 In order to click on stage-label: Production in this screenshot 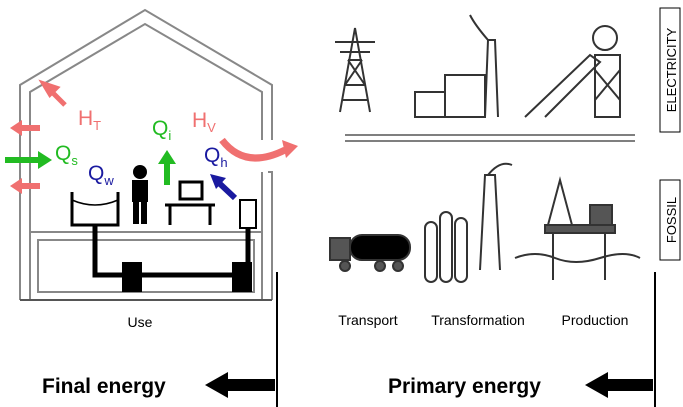, I will do `click(595, 320)`.